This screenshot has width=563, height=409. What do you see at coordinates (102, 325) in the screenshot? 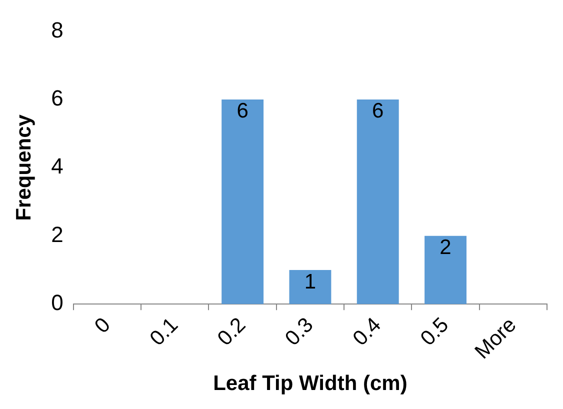
I see `x-tick-label: 0` at bounding box center [102, 325].